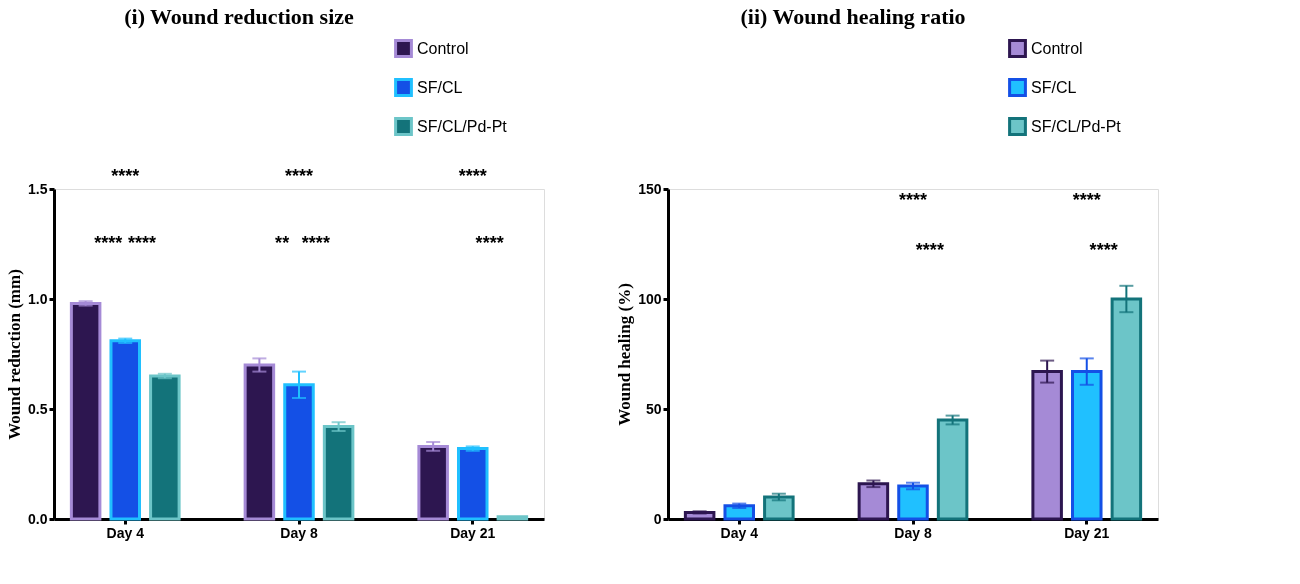  Describe the element at coordinates (38, 408) in the screenshot. I see `y-tick-label: 0.5` at that location.